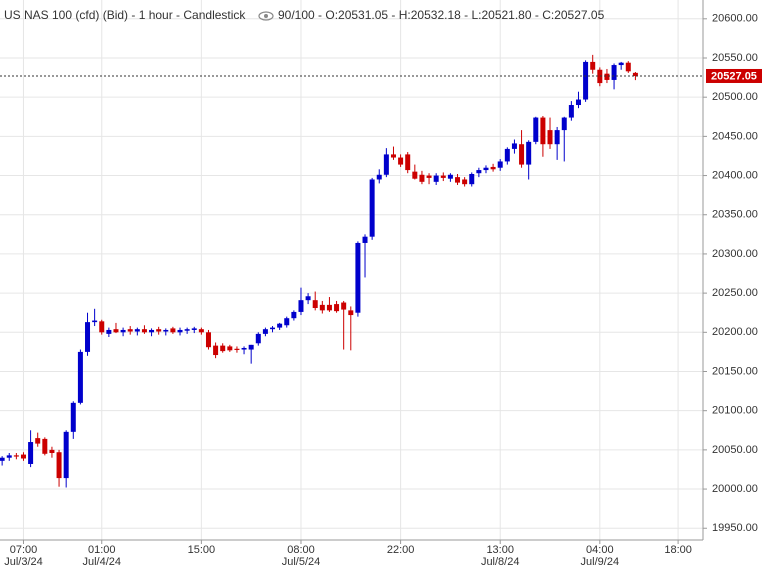  Describe the element at coordinates (102, 550) in the screenshot. I see `x-tick-label: 01:00` at that location.